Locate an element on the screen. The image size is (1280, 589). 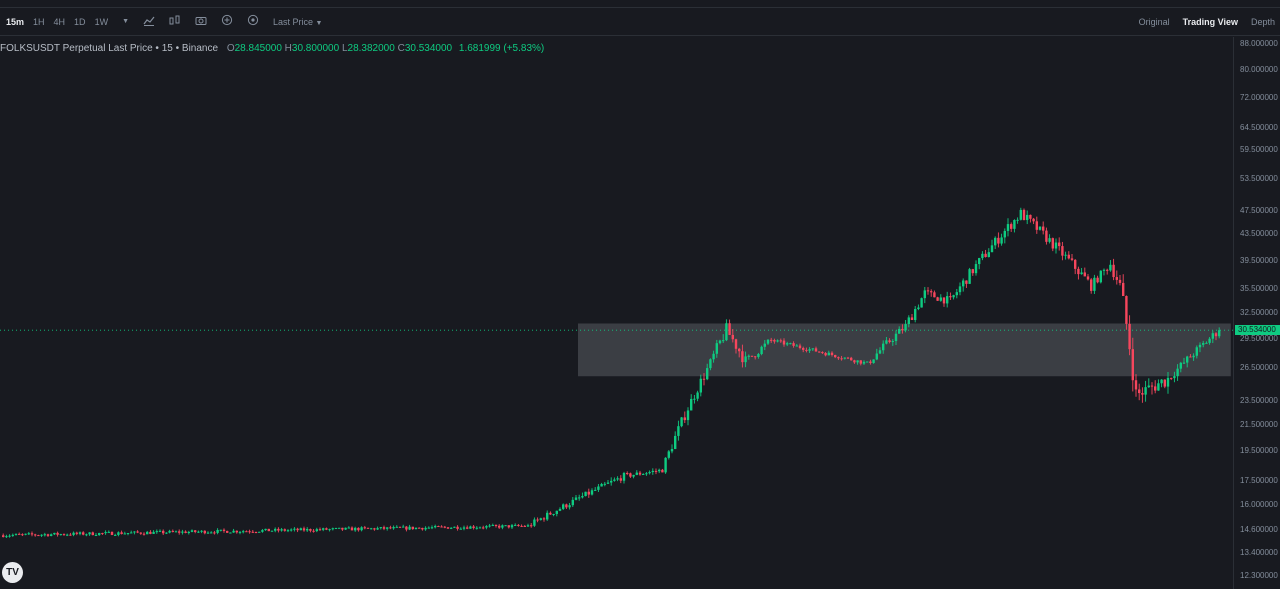
timeframe-1w: 1W is located at coordinates (101, 21).